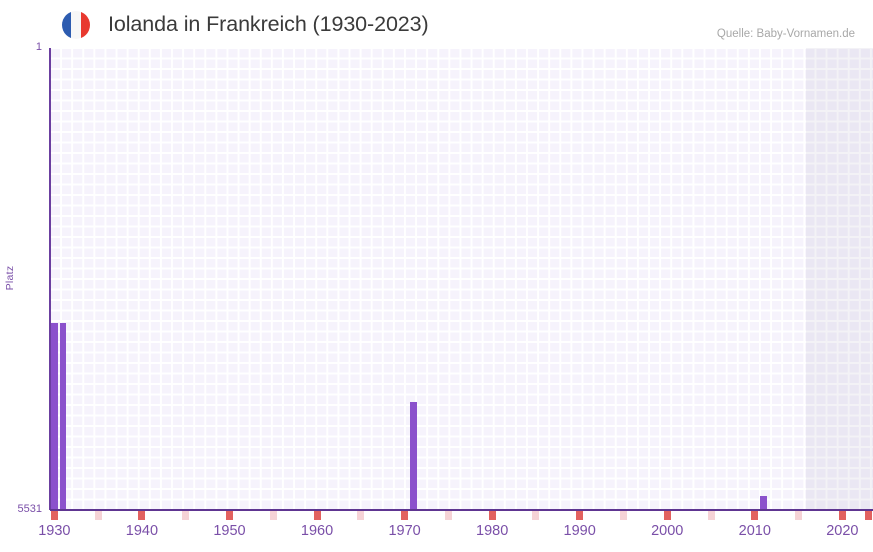 Image resolution: width=873 pixels, height=552 pixels. What do you see at coordinates (67, 25) in the screenshot?
I see `flag-band-blue` at bounding box center [67, 25].